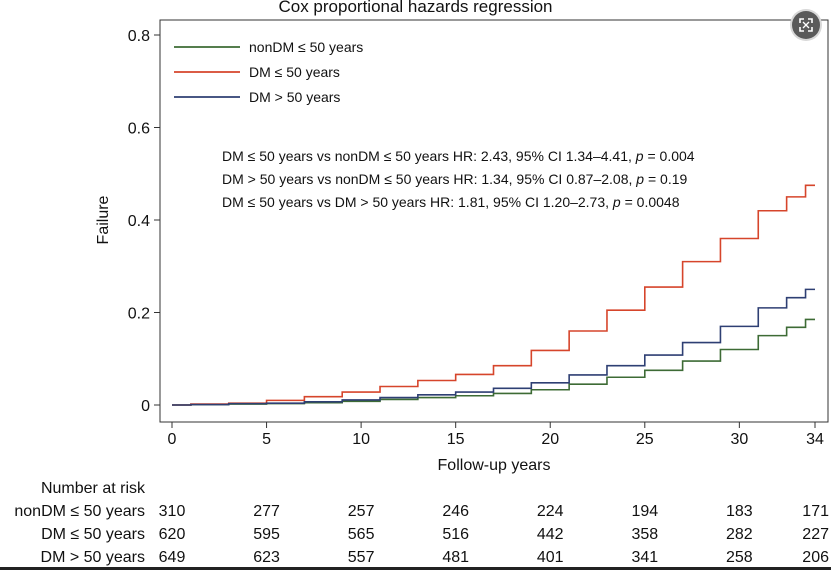  Describe the element at coordinates (103, 219) in the screenshot. I see `y-axis-label: Failure` at that location.